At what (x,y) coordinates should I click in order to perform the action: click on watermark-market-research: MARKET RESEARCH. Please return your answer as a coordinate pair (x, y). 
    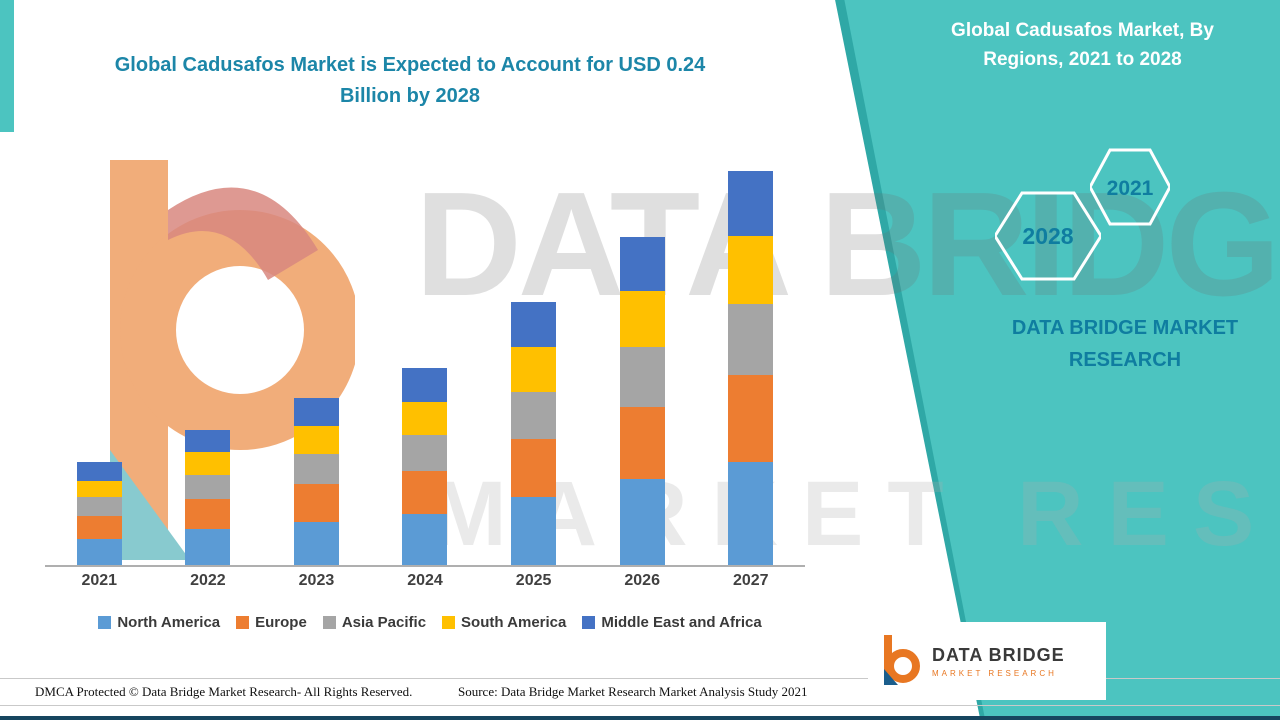
    Looking at the image, I should click on (855, 514).